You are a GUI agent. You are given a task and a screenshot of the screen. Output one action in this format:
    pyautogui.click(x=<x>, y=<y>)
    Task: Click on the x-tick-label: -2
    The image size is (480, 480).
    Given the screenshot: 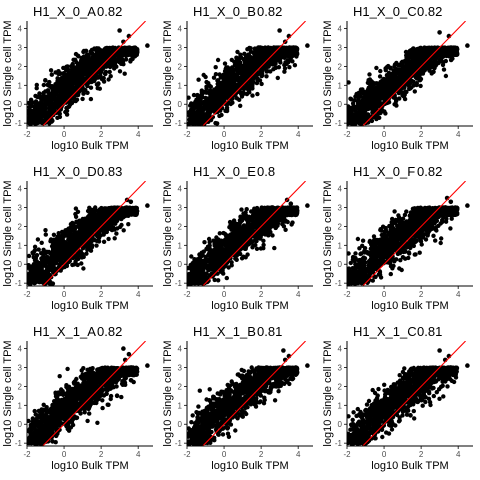 What is the action you would take?
    pyautogui.click(x=187, y=134)
    